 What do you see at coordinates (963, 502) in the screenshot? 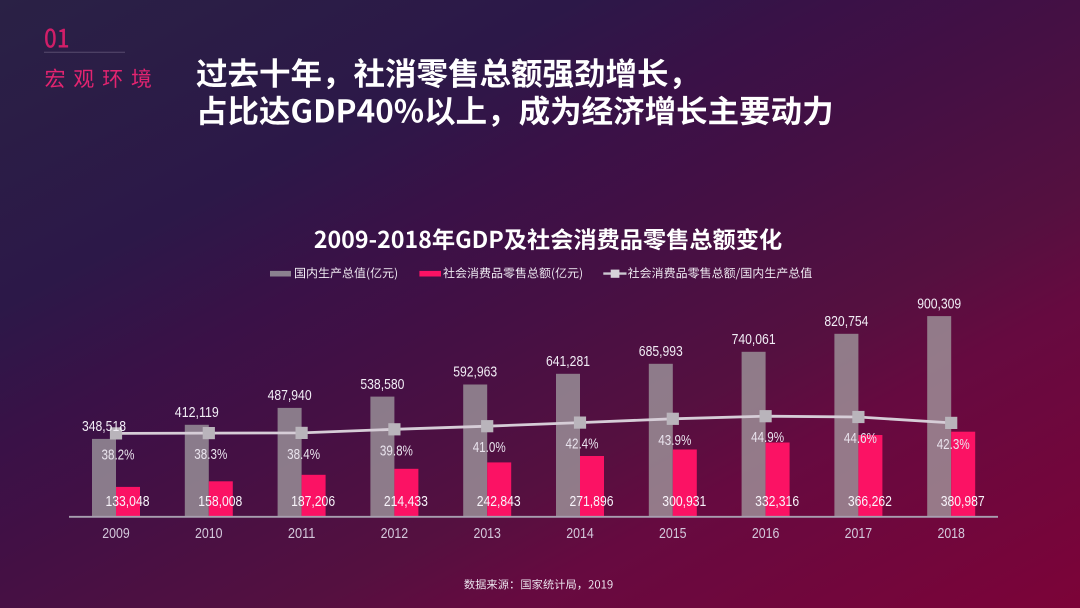
I see `svg-text: 380,987` at bounding box center [963, 502].